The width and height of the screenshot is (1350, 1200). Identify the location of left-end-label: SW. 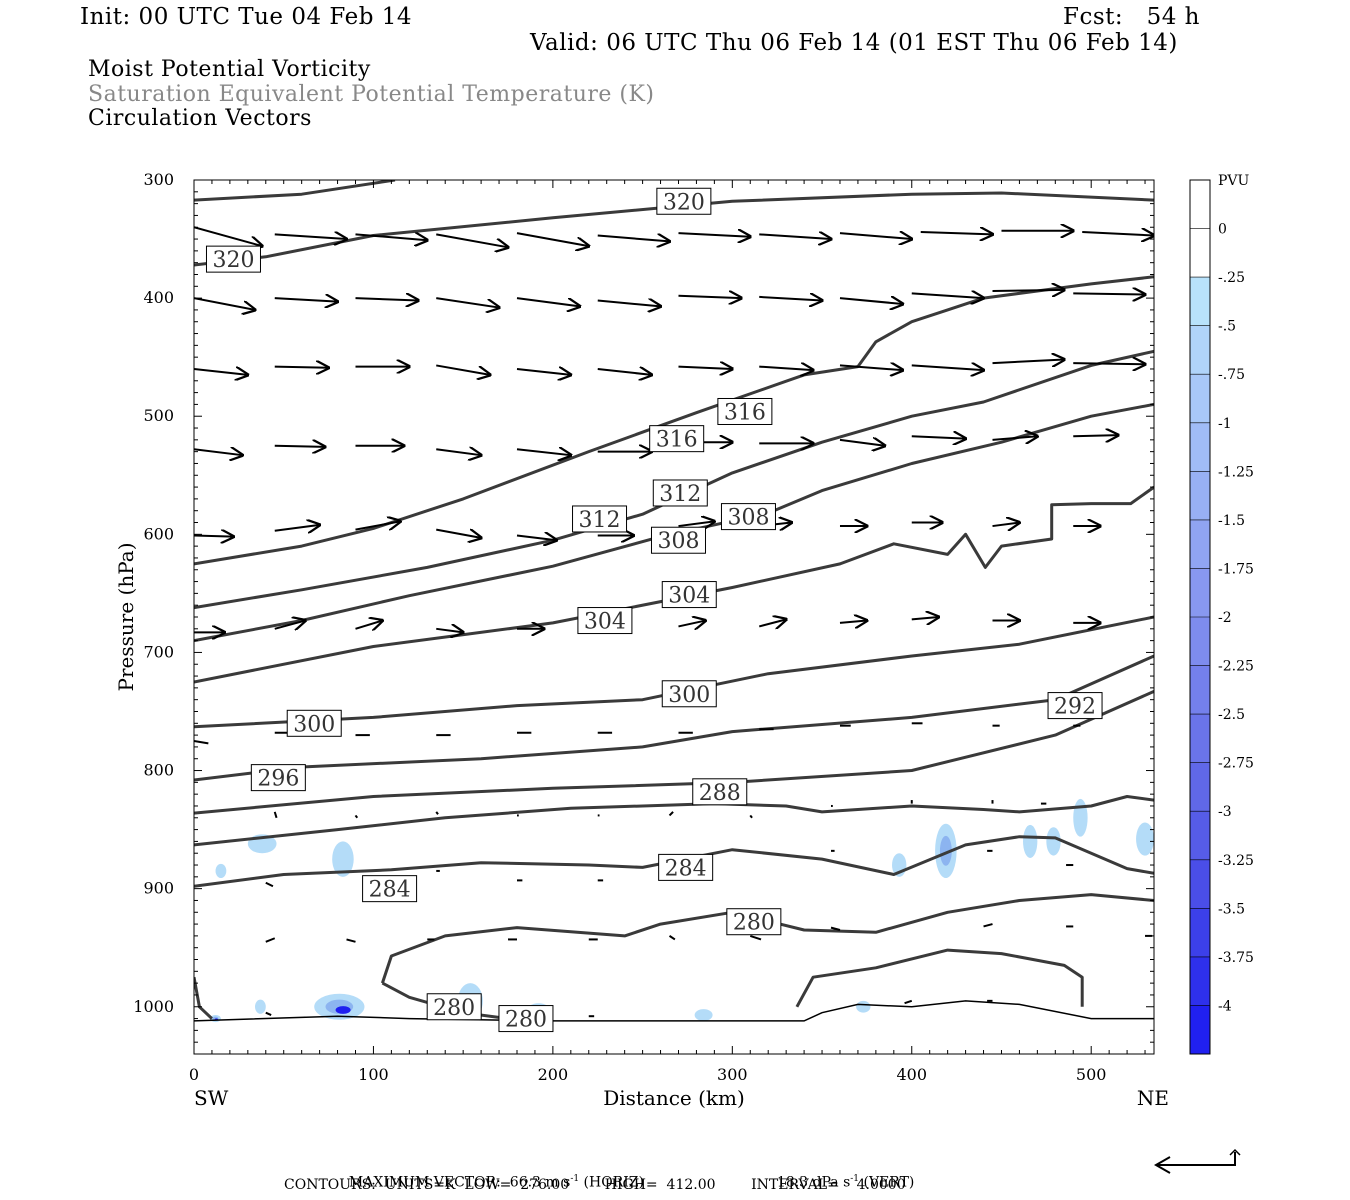
(211, 1098).